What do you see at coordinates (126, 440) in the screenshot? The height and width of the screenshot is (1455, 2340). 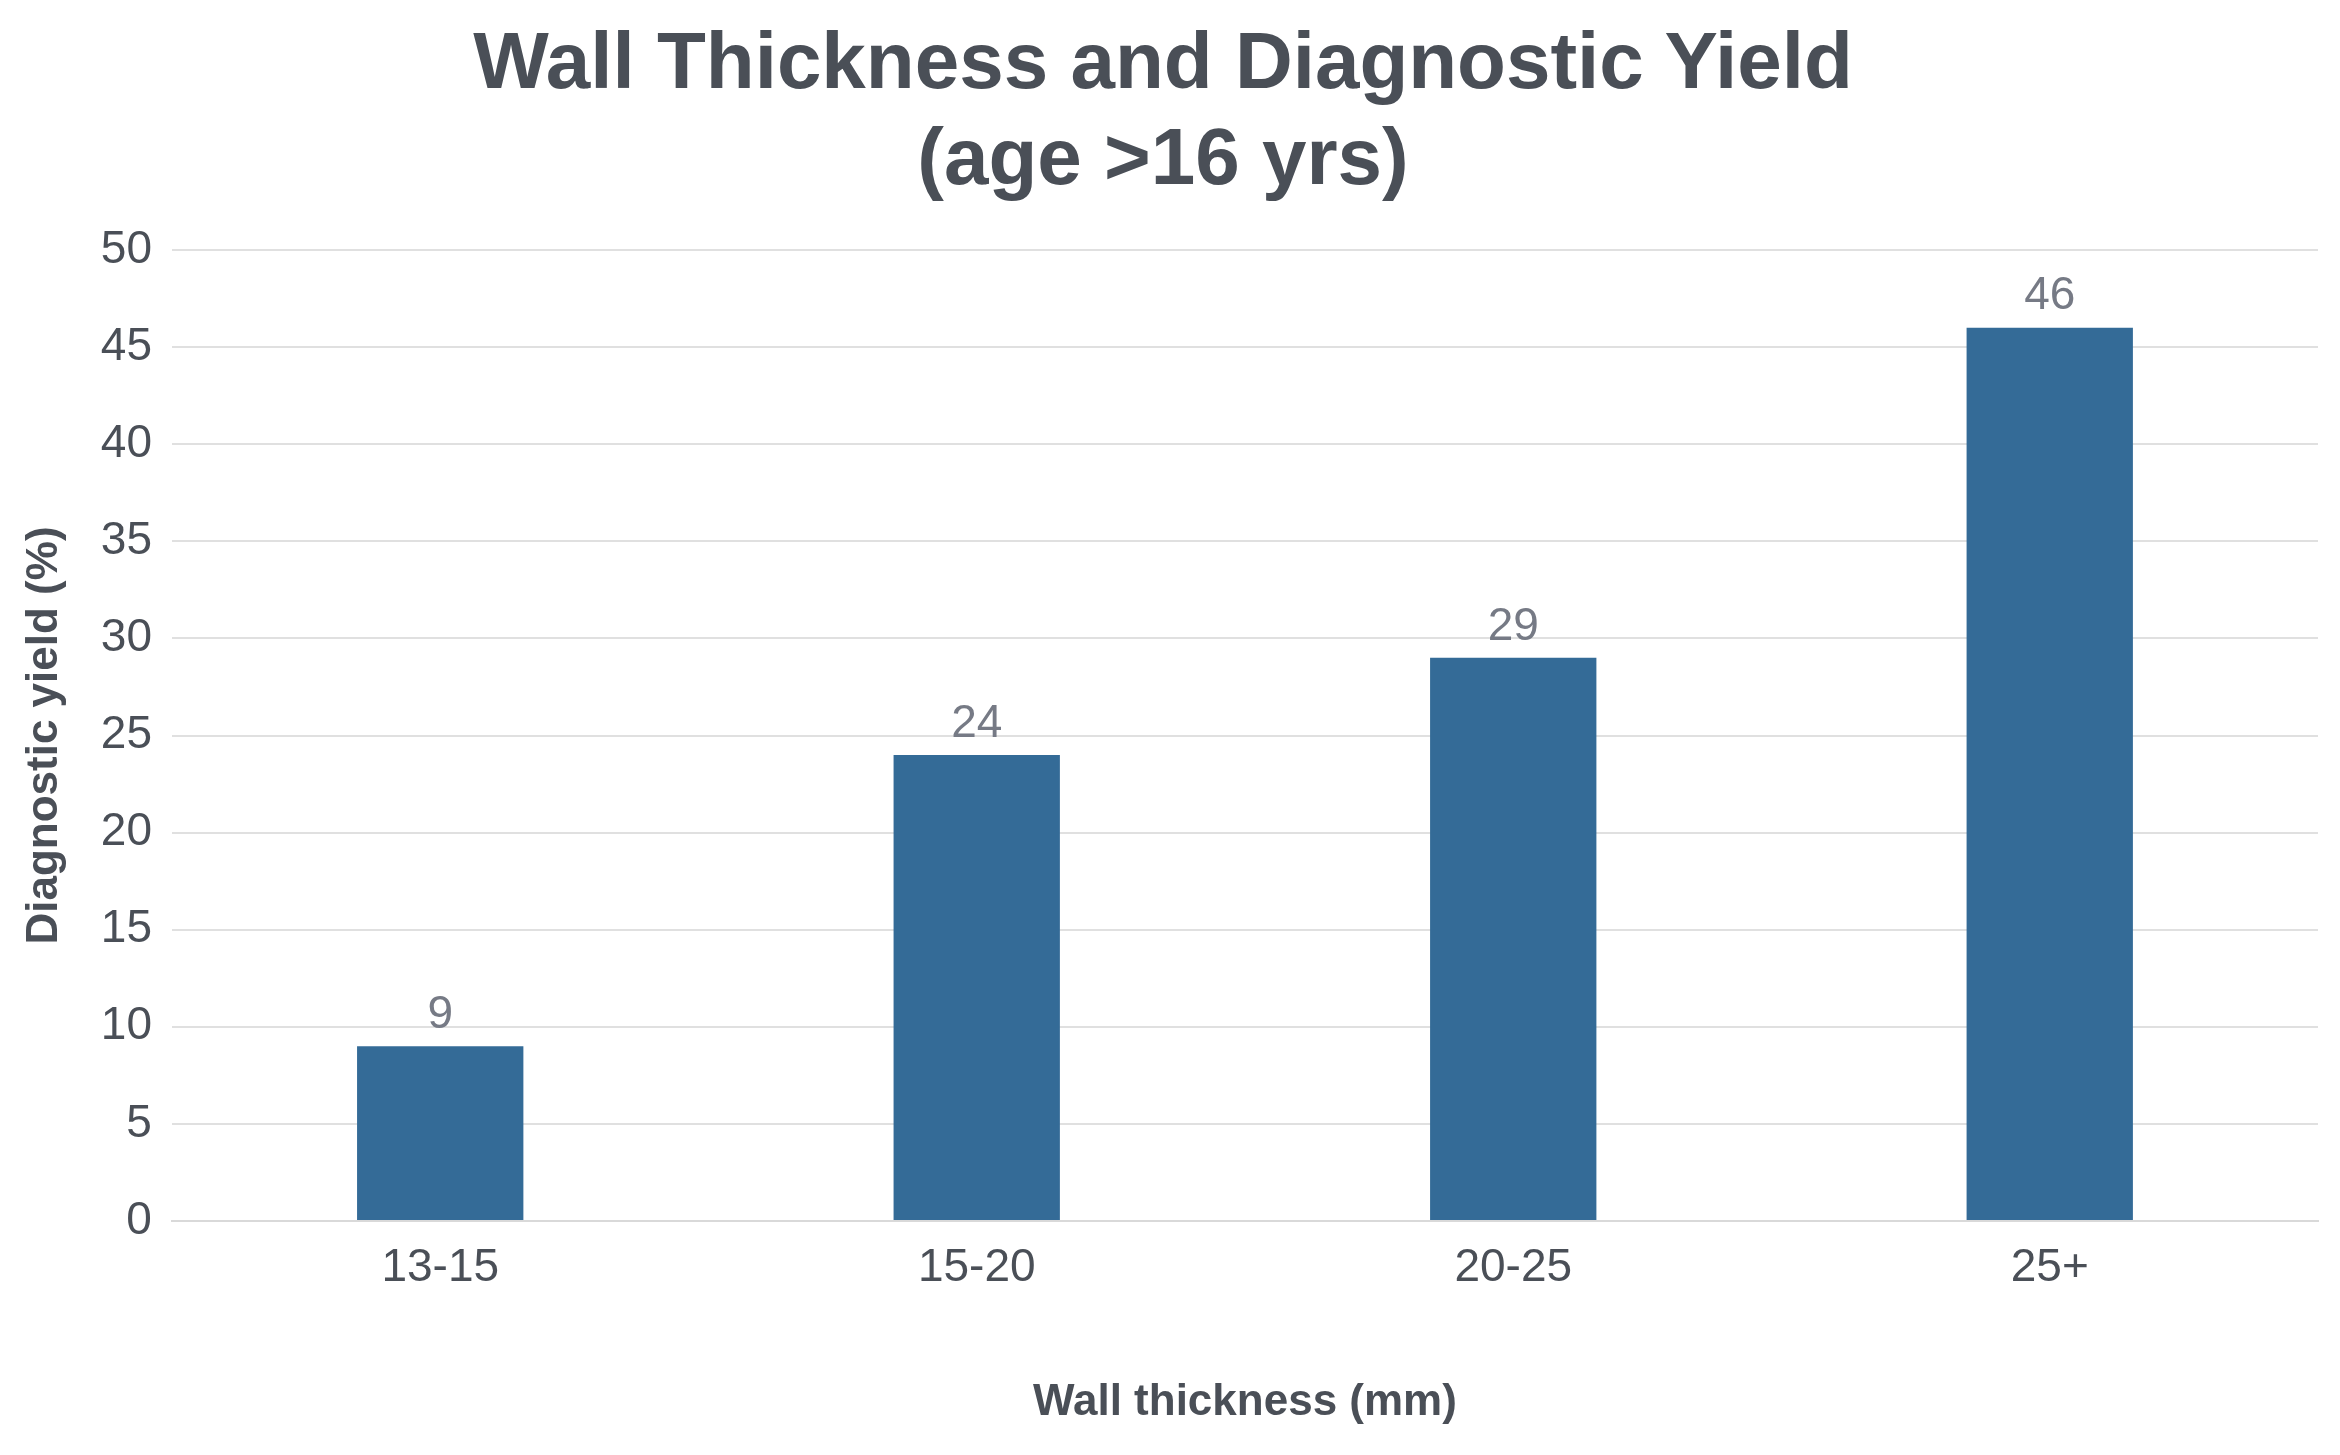 I see `y-tick-label: 40` at bounding box center [126, 440].